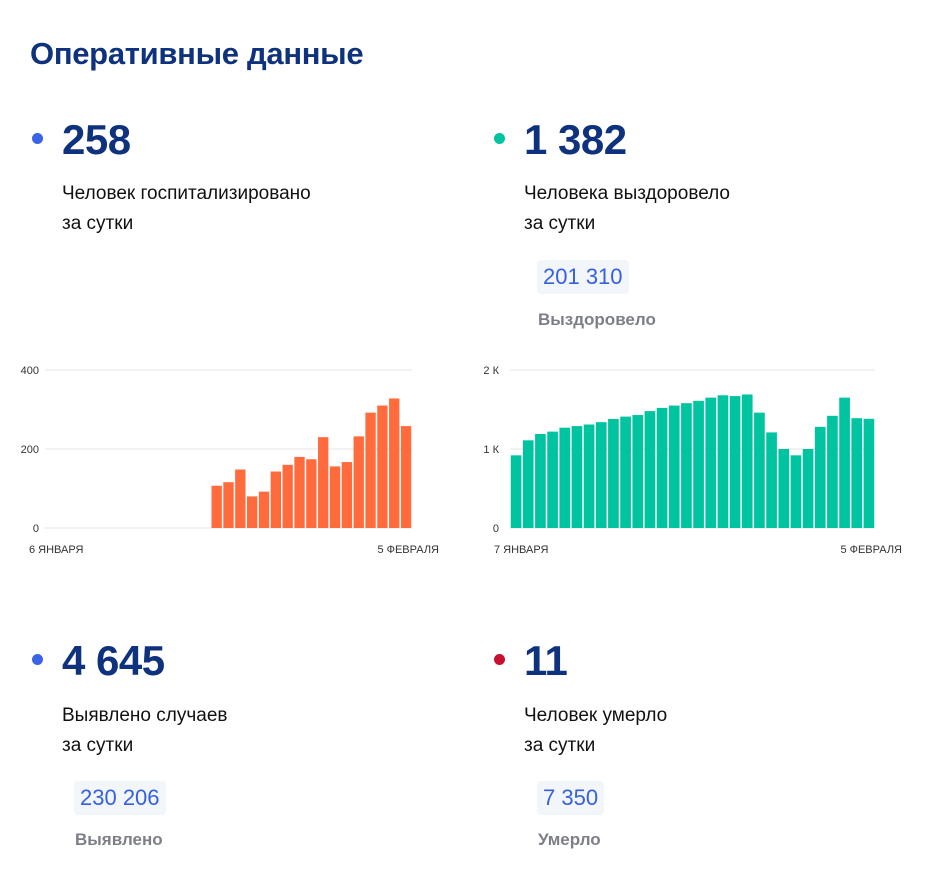  I want to click on recovered-x-end-label: 5 ФЕВРАЛЯ, so click(871, 550).